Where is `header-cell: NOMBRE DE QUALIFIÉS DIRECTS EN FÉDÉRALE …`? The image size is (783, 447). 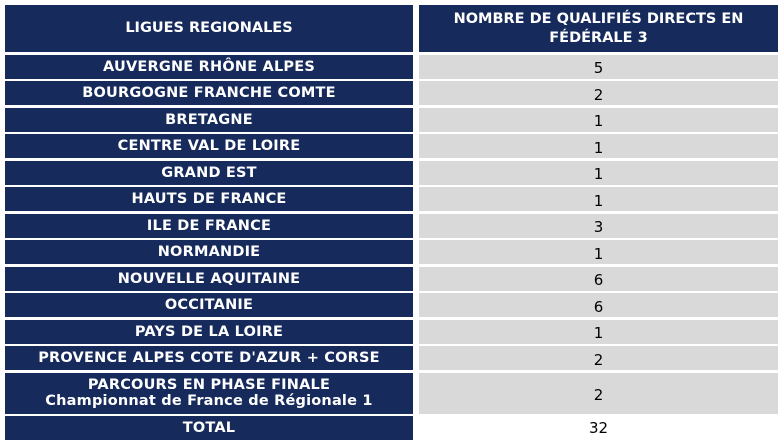 header-cell: NOMBRE DE QUALIFIÉS DIRECTS EN FÉDÉRALE … is located at coordinates (598, 28).